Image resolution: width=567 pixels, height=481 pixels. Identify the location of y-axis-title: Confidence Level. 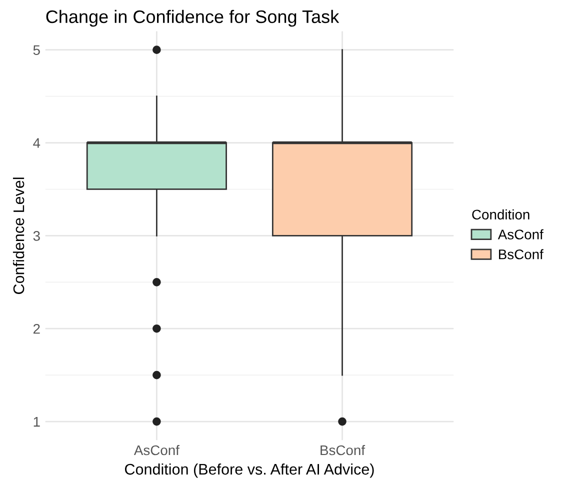
(18, 236).